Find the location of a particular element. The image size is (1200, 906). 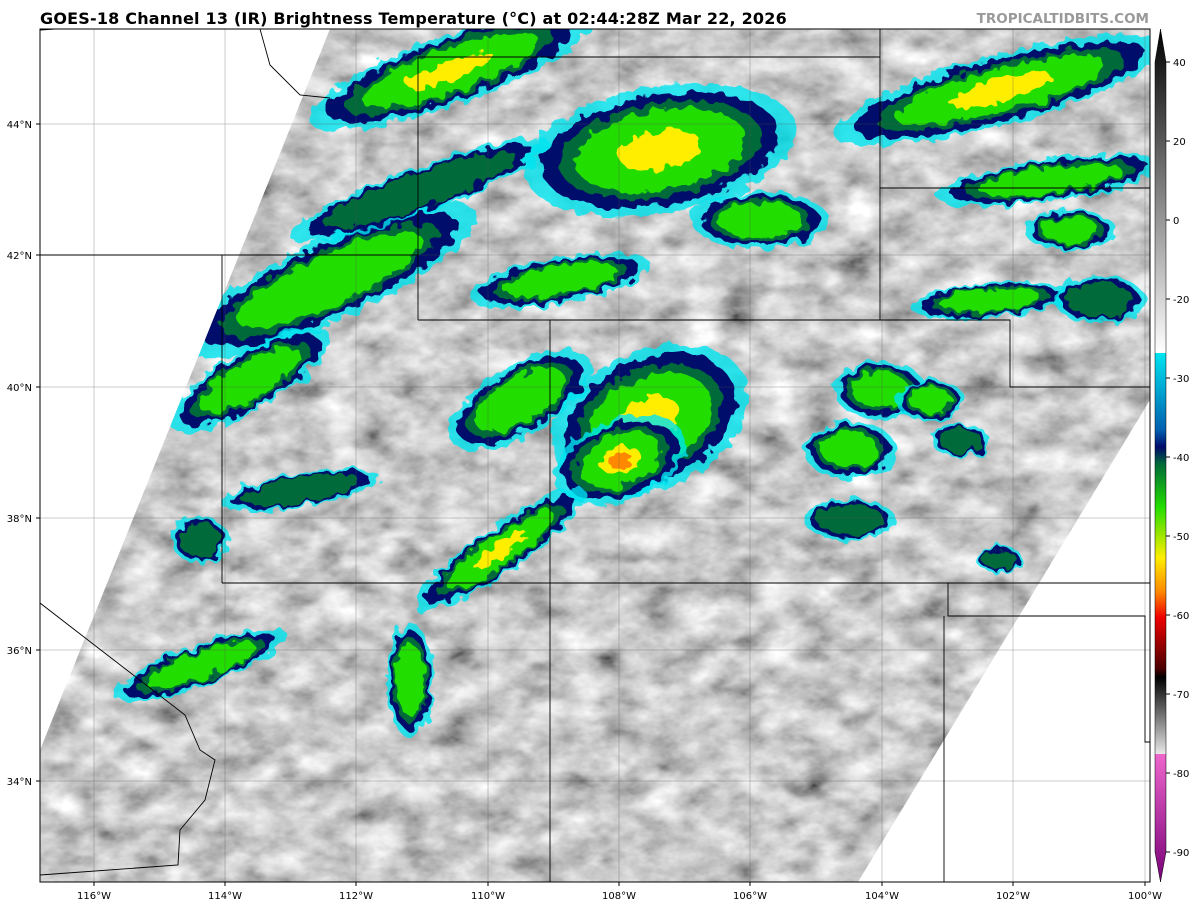

lat-label: 42°N is located at coordinates (19, 256).